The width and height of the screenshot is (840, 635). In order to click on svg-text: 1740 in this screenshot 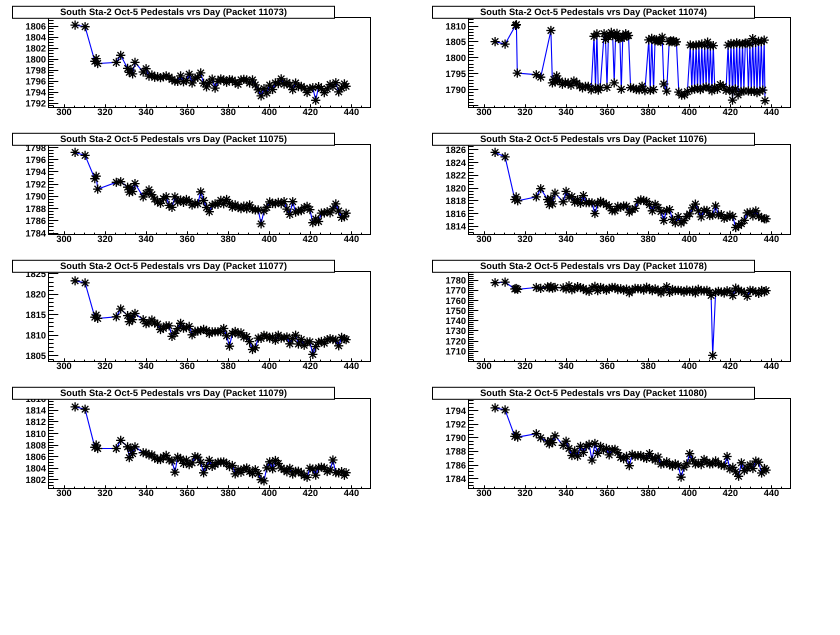, I will do `click(456, 321)`.